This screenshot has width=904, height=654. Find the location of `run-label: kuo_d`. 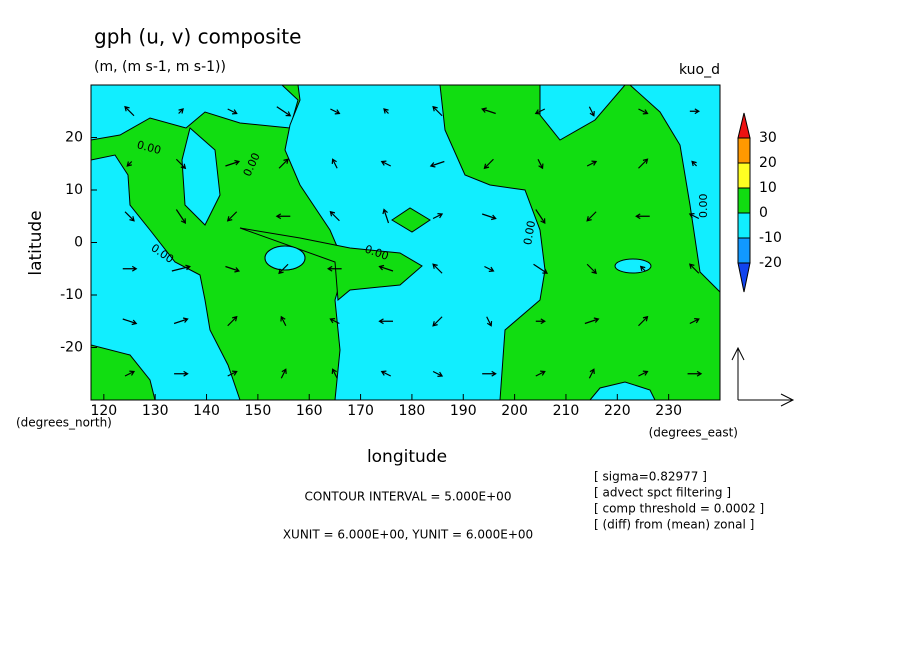

run-label: kuo_d is located at coordinates (699, 70).